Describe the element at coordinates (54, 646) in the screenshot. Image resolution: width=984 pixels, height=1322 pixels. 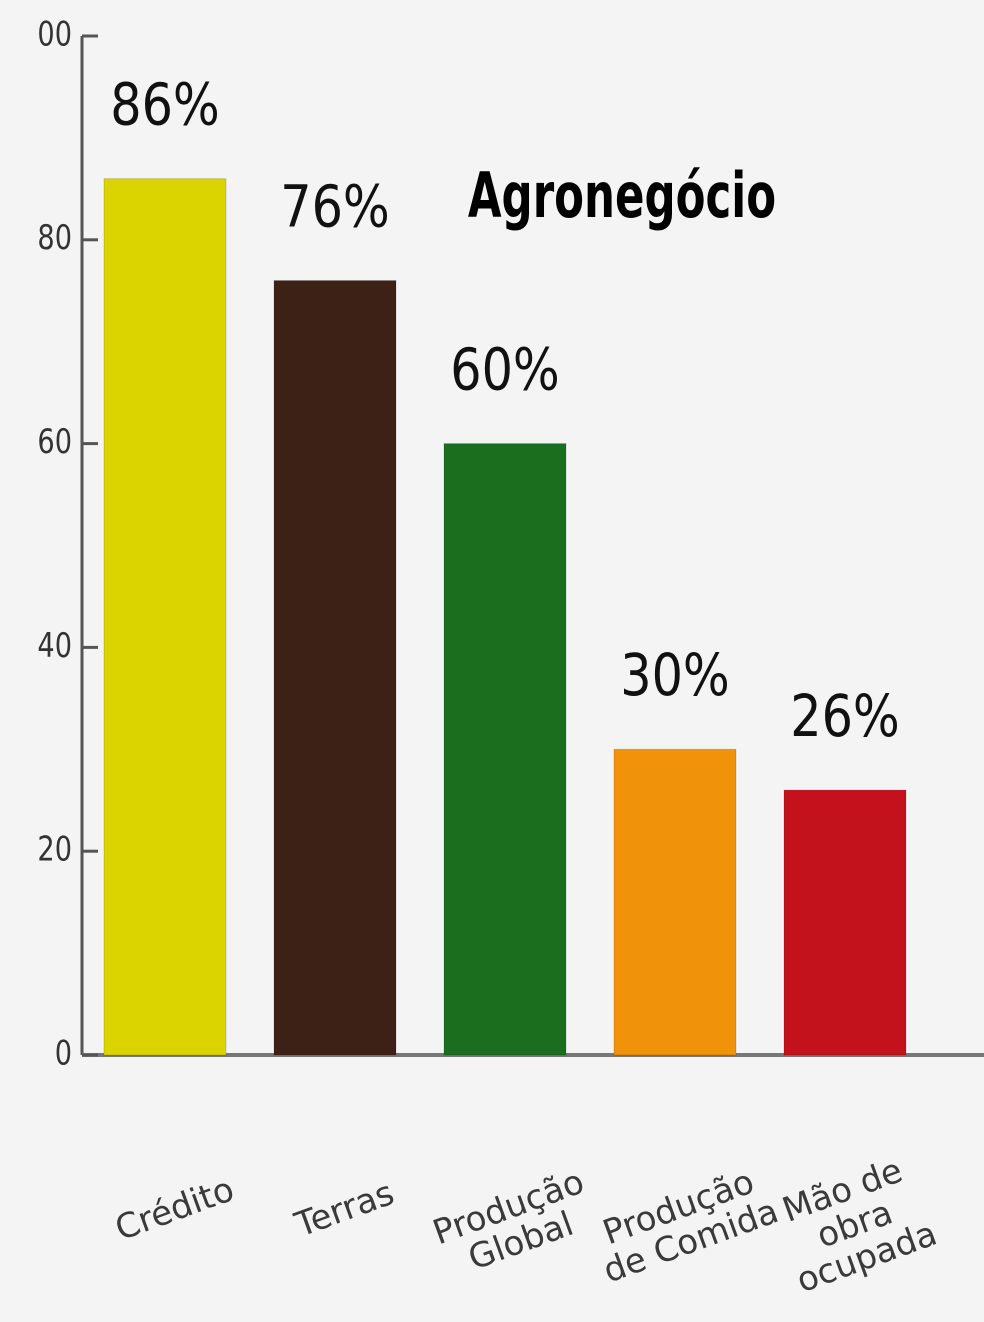
I see `y-tick-label: 40` at that location.